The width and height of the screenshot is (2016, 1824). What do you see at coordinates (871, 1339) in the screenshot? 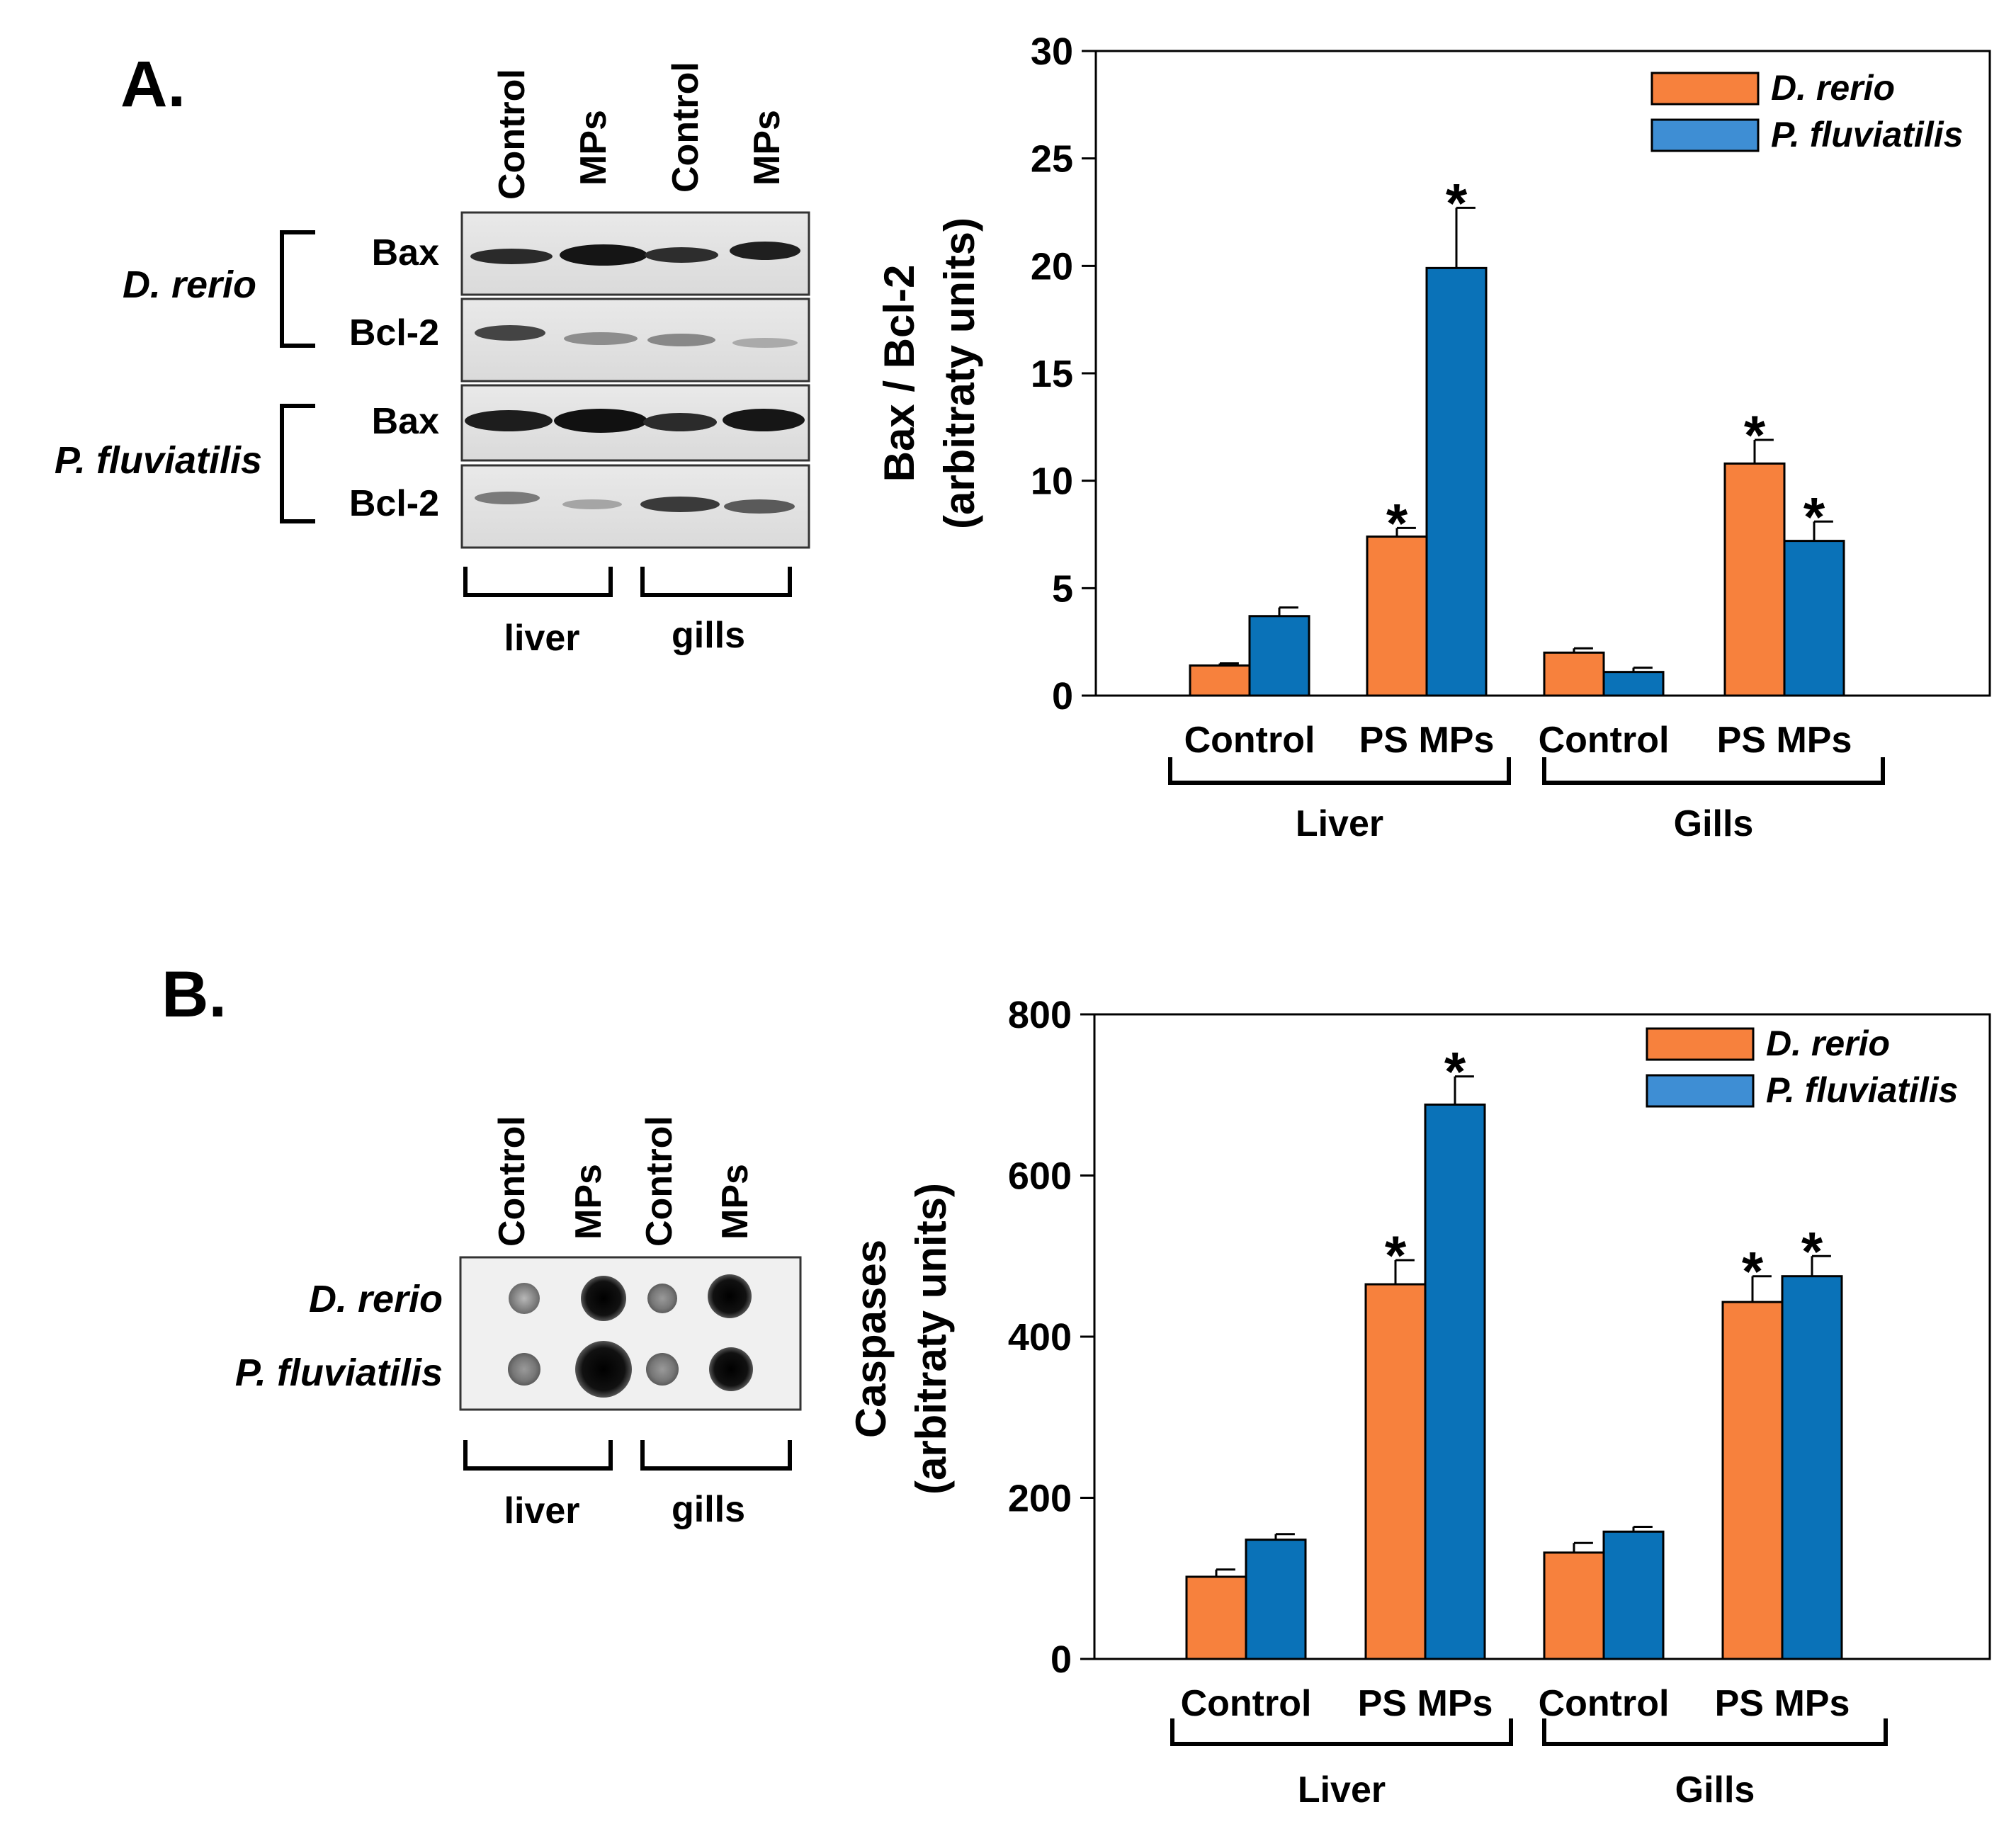
I see `chart-b-ylabel-line1: Caspases` at bounding box center [871, 1339].